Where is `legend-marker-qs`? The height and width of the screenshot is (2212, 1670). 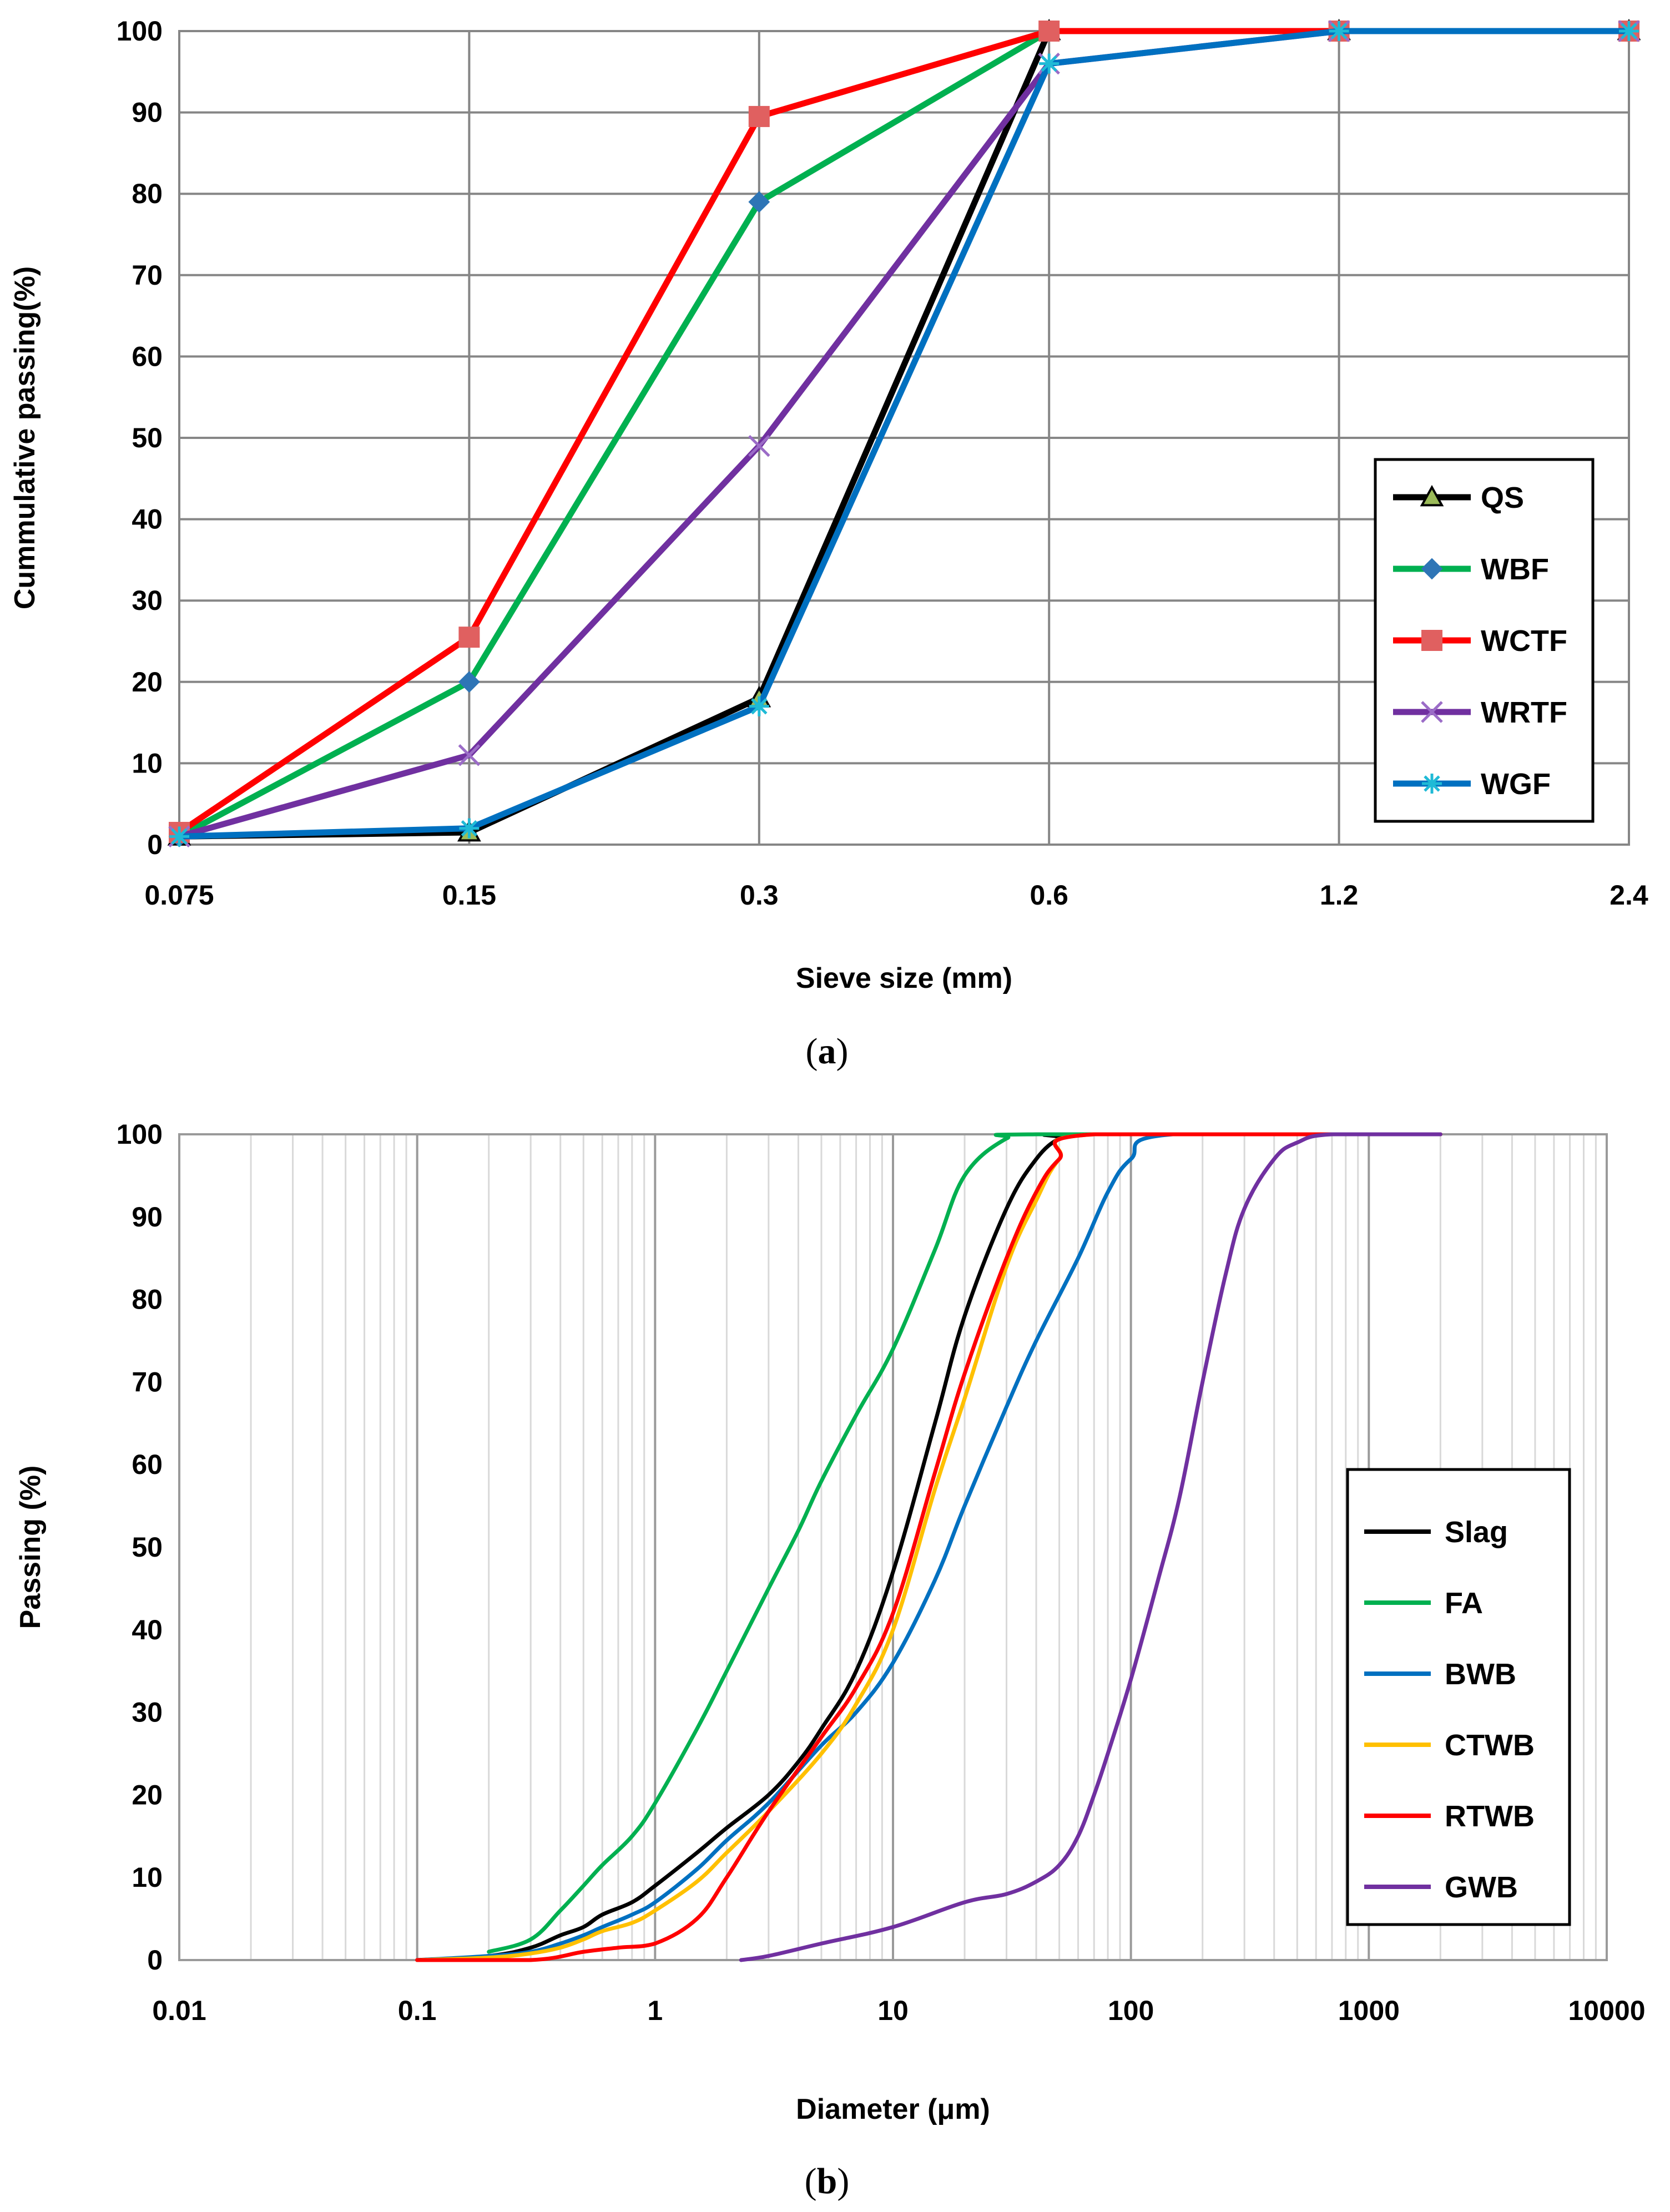 legend-marker-qs is located at coordinates (1432, 495).